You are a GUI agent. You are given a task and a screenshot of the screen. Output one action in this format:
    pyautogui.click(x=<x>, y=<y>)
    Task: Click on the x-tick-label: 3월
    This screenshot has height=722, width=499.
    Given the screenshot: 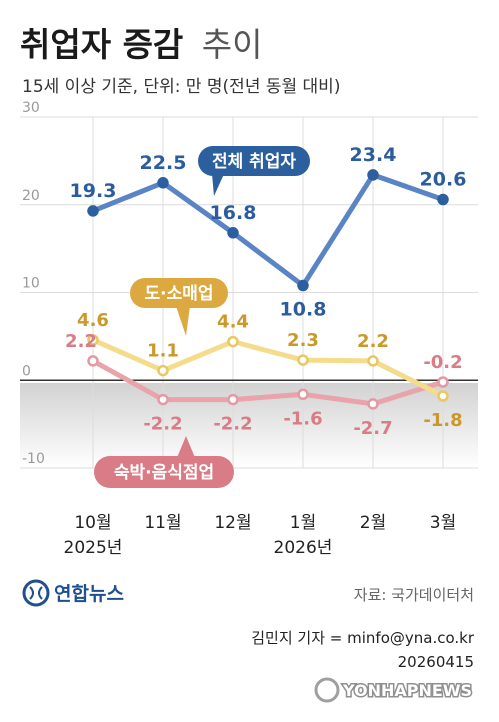 What is the action you would take?
    pyautogui.click(x=443, y=523)
    